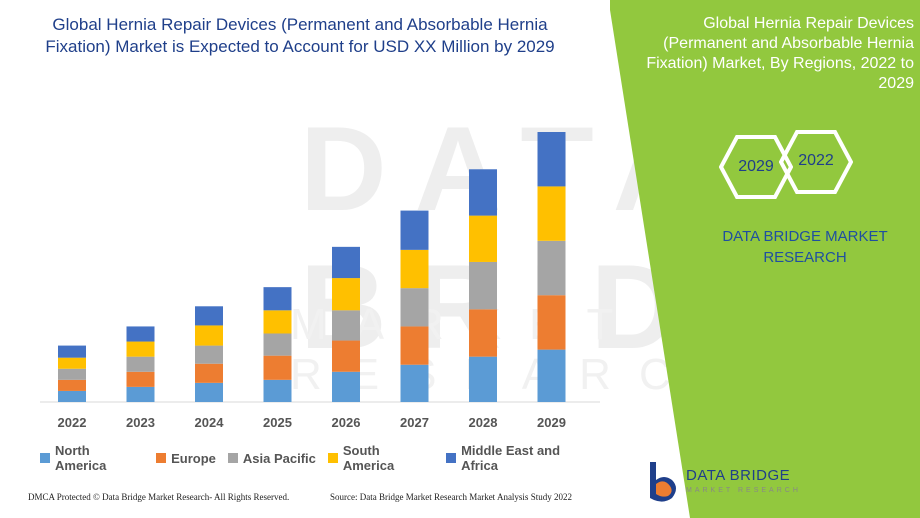 This screenshot has width=920, height=518. What do you see at coordinates (277, 367) in the screenshot?
I see `bar-2025-europe` at bounding box center [277, 367].